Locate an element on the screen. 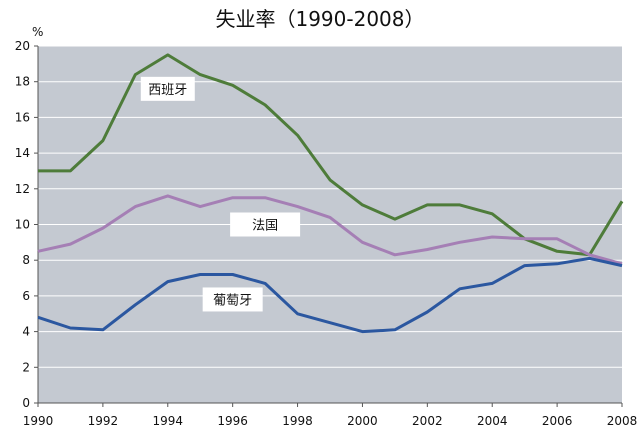 This screenshot has height=441, width=640. series-label: 葡萄牙 is located at coordinates (232, 300).